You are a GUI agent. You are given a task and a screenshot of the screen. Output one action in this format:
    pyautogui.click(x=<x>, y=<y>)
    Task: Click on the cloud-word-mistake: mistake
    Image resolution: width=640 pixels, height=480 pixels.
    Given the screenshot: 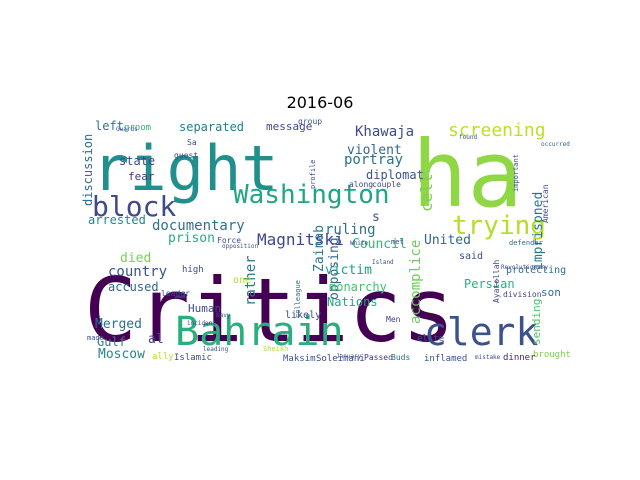 What is the action you would take?
    pyautogui.click(x=488, y=357)
    